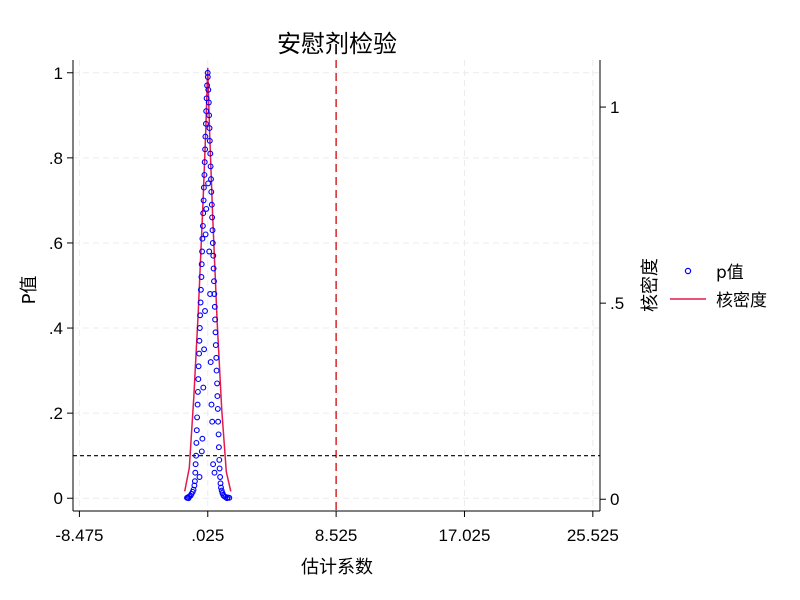 This screenshot has height=600, width=800. I want to click on x-axis-ticks: -8.475 .025 8.525 17.025 25.525, so click(337, 528).